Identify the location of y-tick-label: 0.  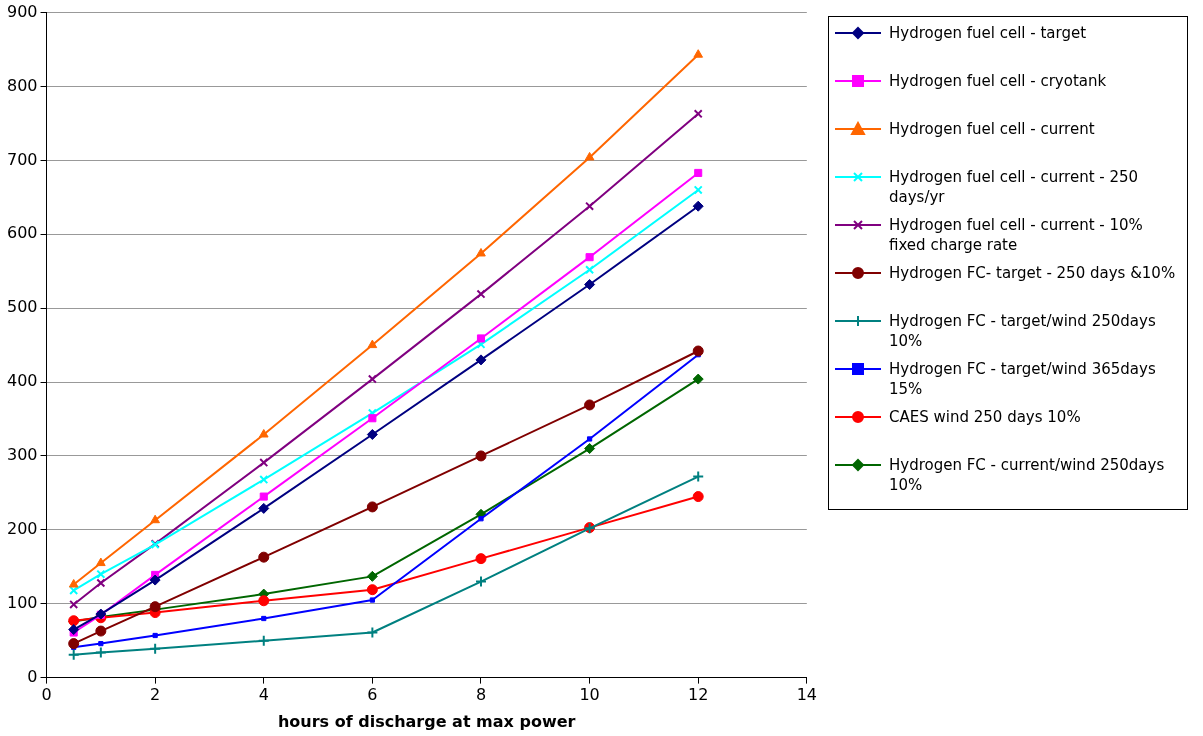
(32, 676).